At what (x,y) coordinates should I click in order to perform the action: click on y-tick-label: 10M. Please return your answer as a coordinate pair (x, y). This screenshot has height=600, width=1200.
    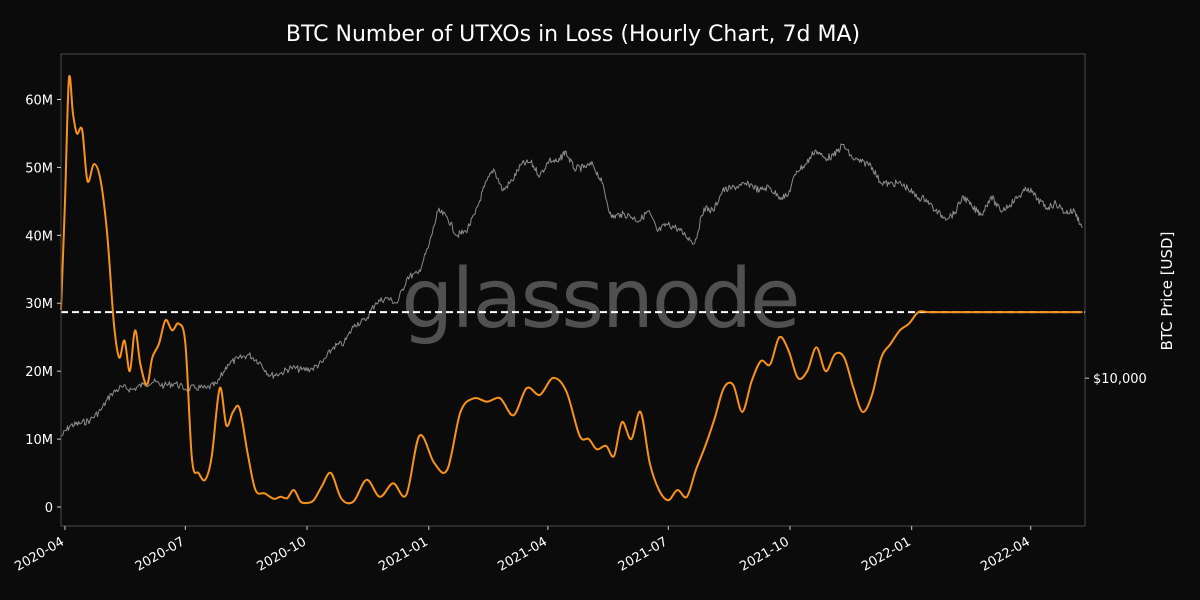
    Looking at the image, I should click on (39, 440).